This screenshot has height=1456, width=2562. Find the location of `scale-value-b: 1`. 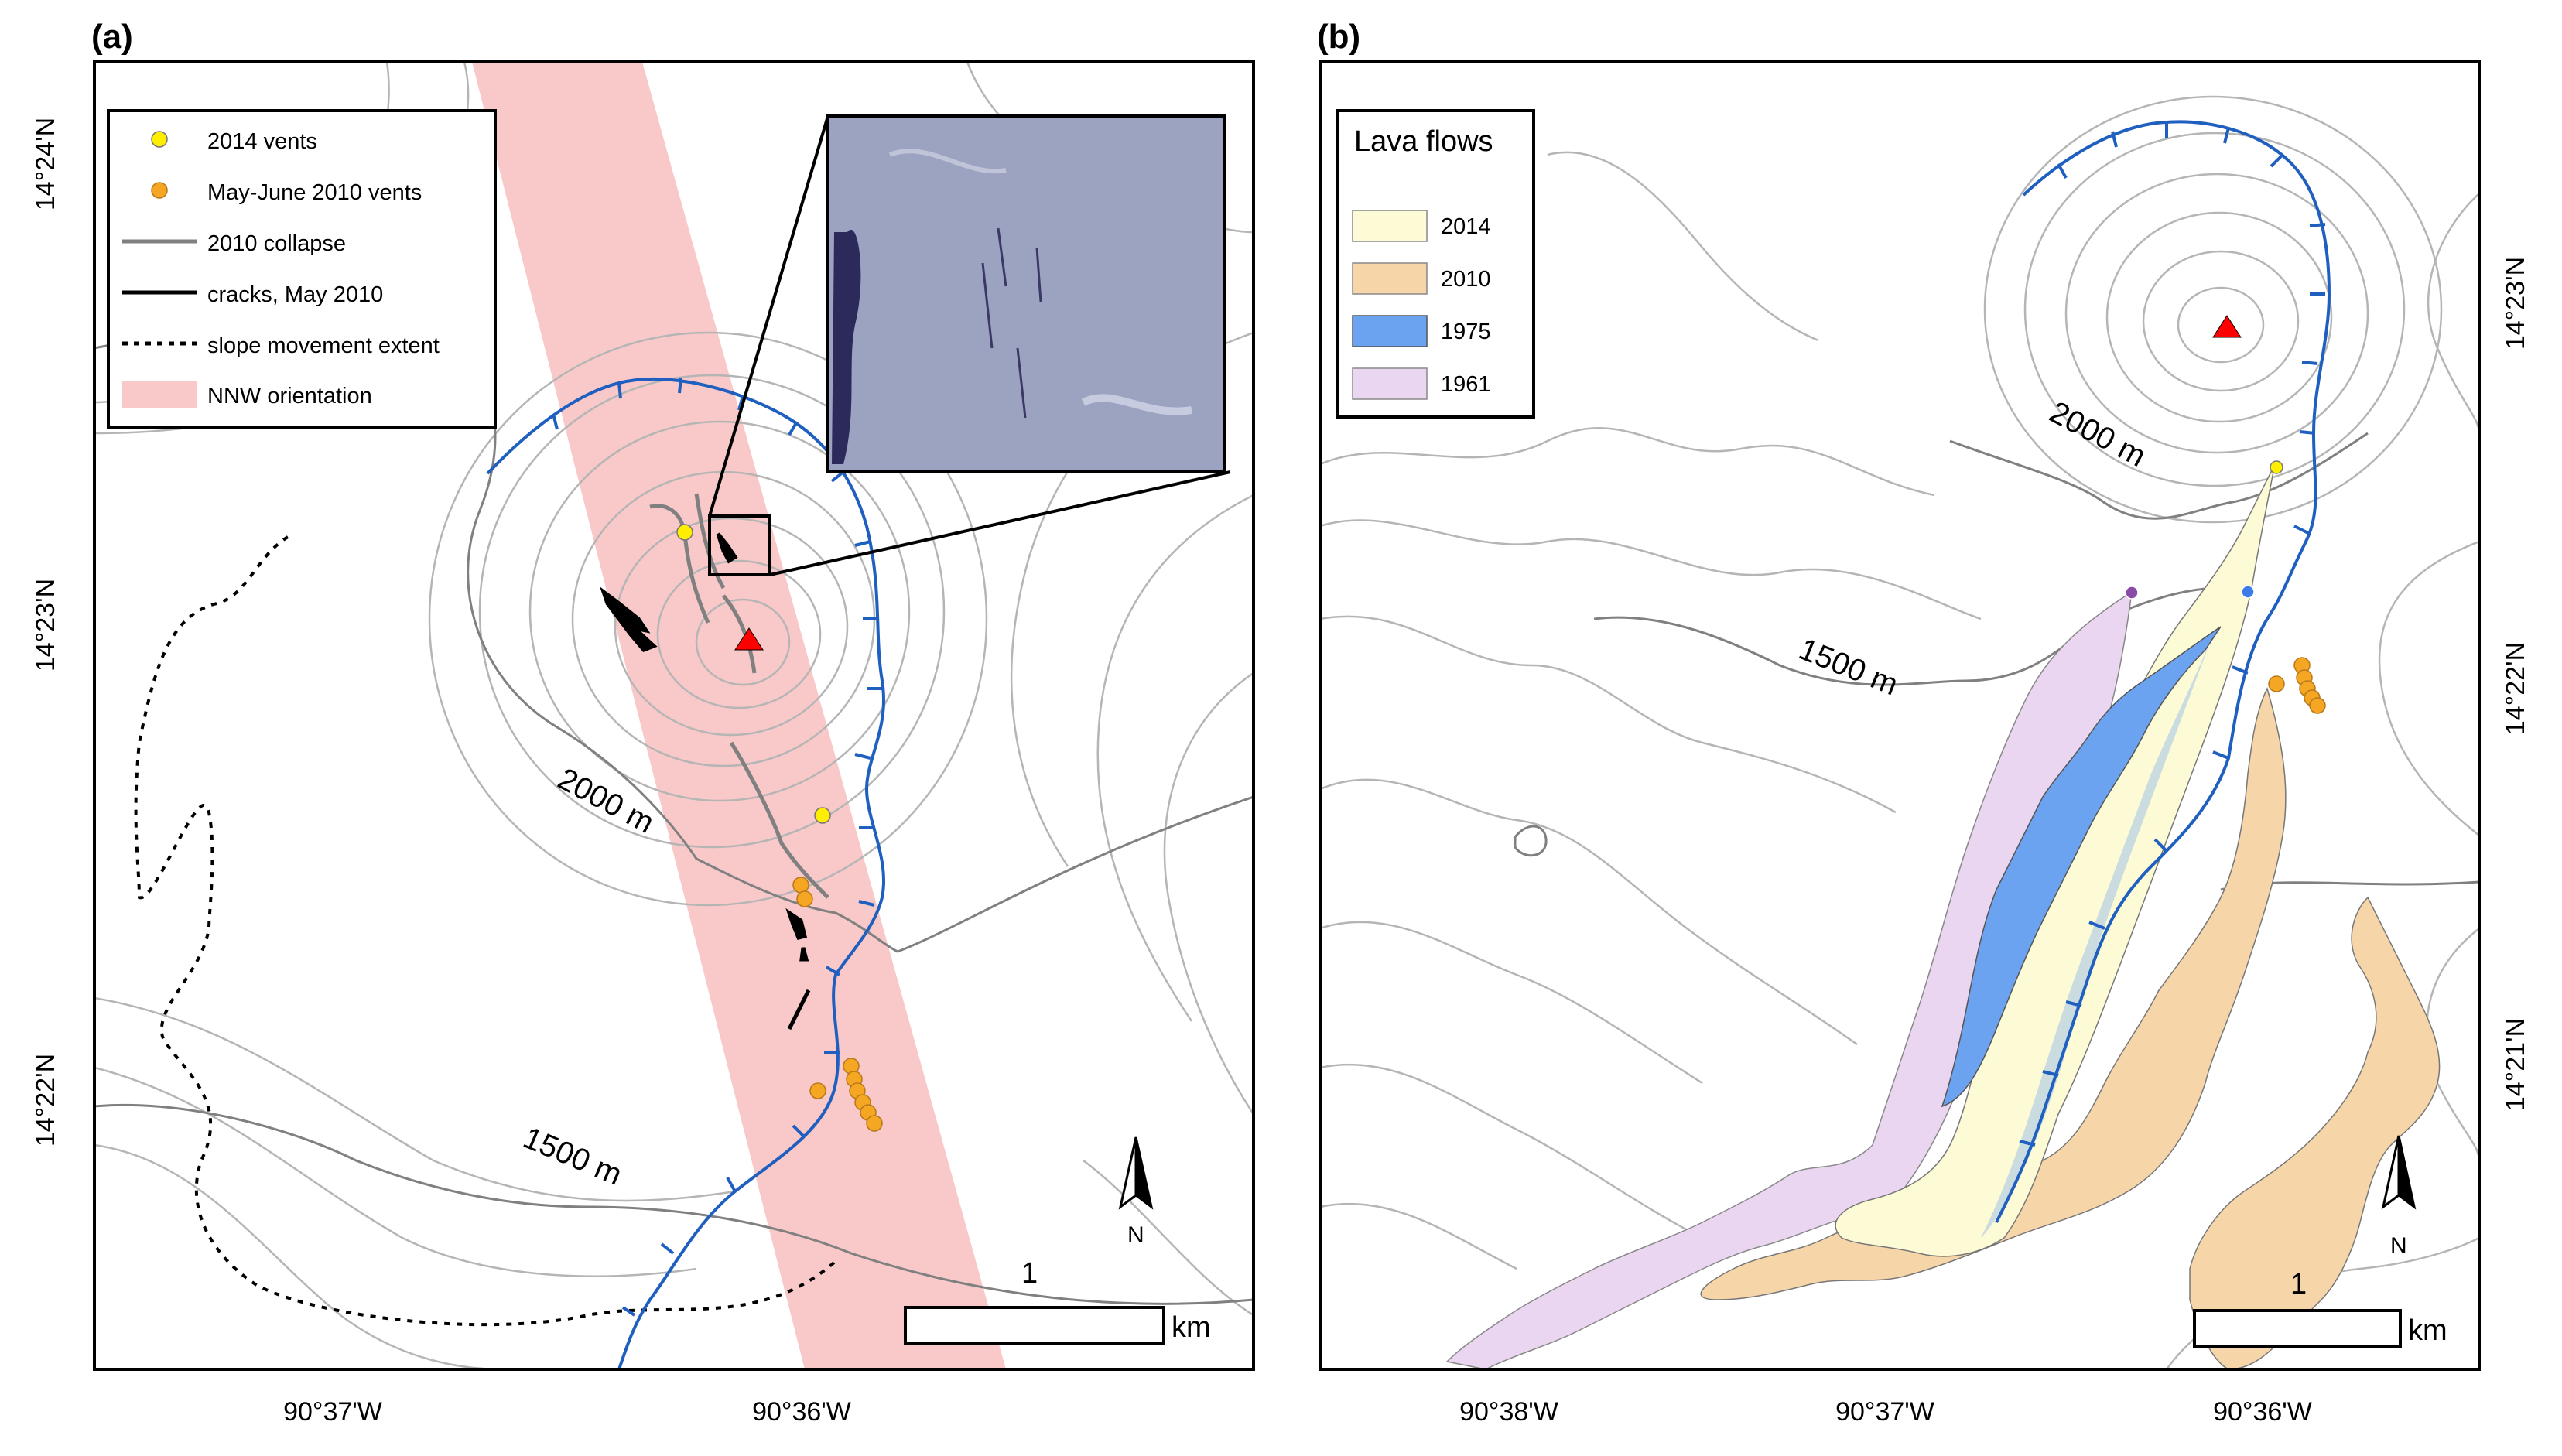

scale-value-b: 1 is located at coordinates (2298, 1284).